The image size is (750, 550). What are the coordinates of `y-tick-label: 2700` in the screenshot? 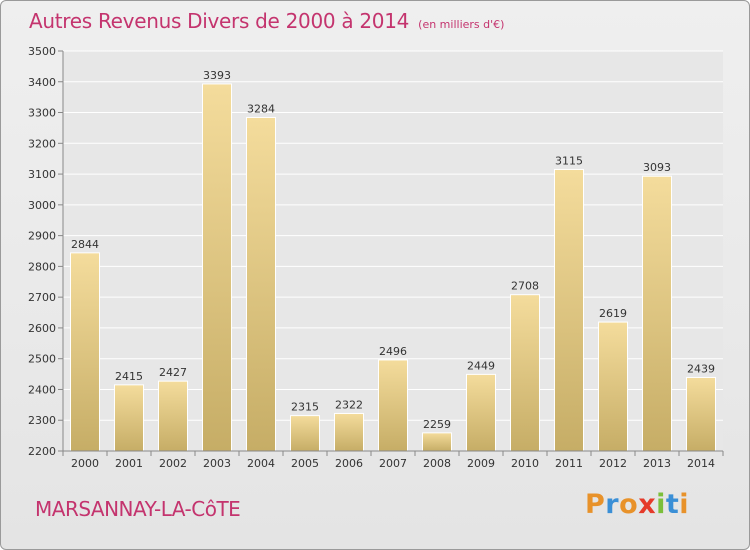 It's located at (42, 297).